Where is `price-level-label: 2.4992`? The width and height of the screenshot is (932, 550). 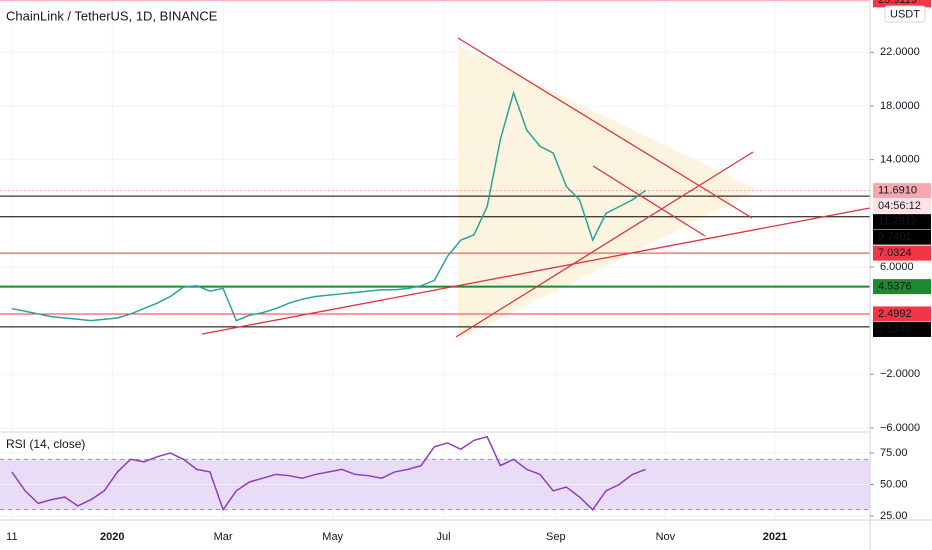 price-level-label: 2.4992 is located at coordinates (895, 314).